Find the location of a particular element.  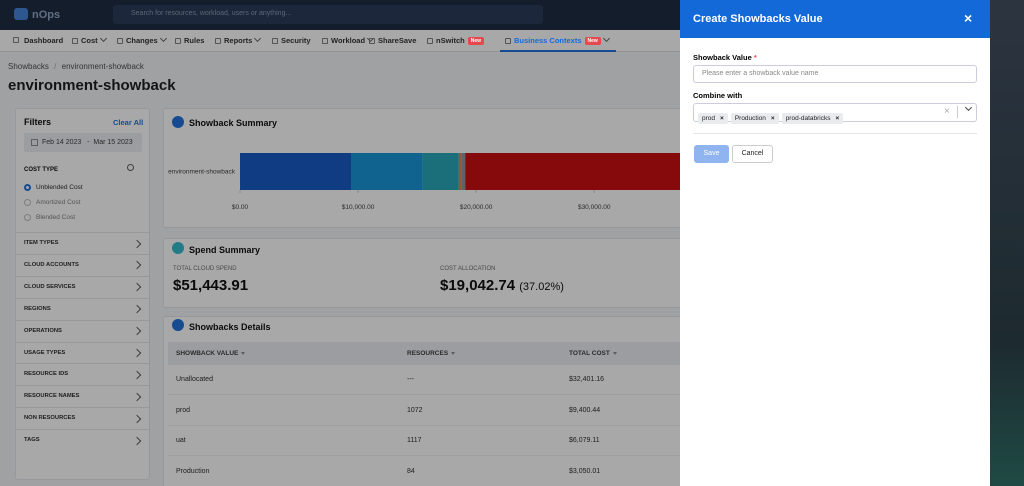

spend-card is located at coordinates (433, 273).